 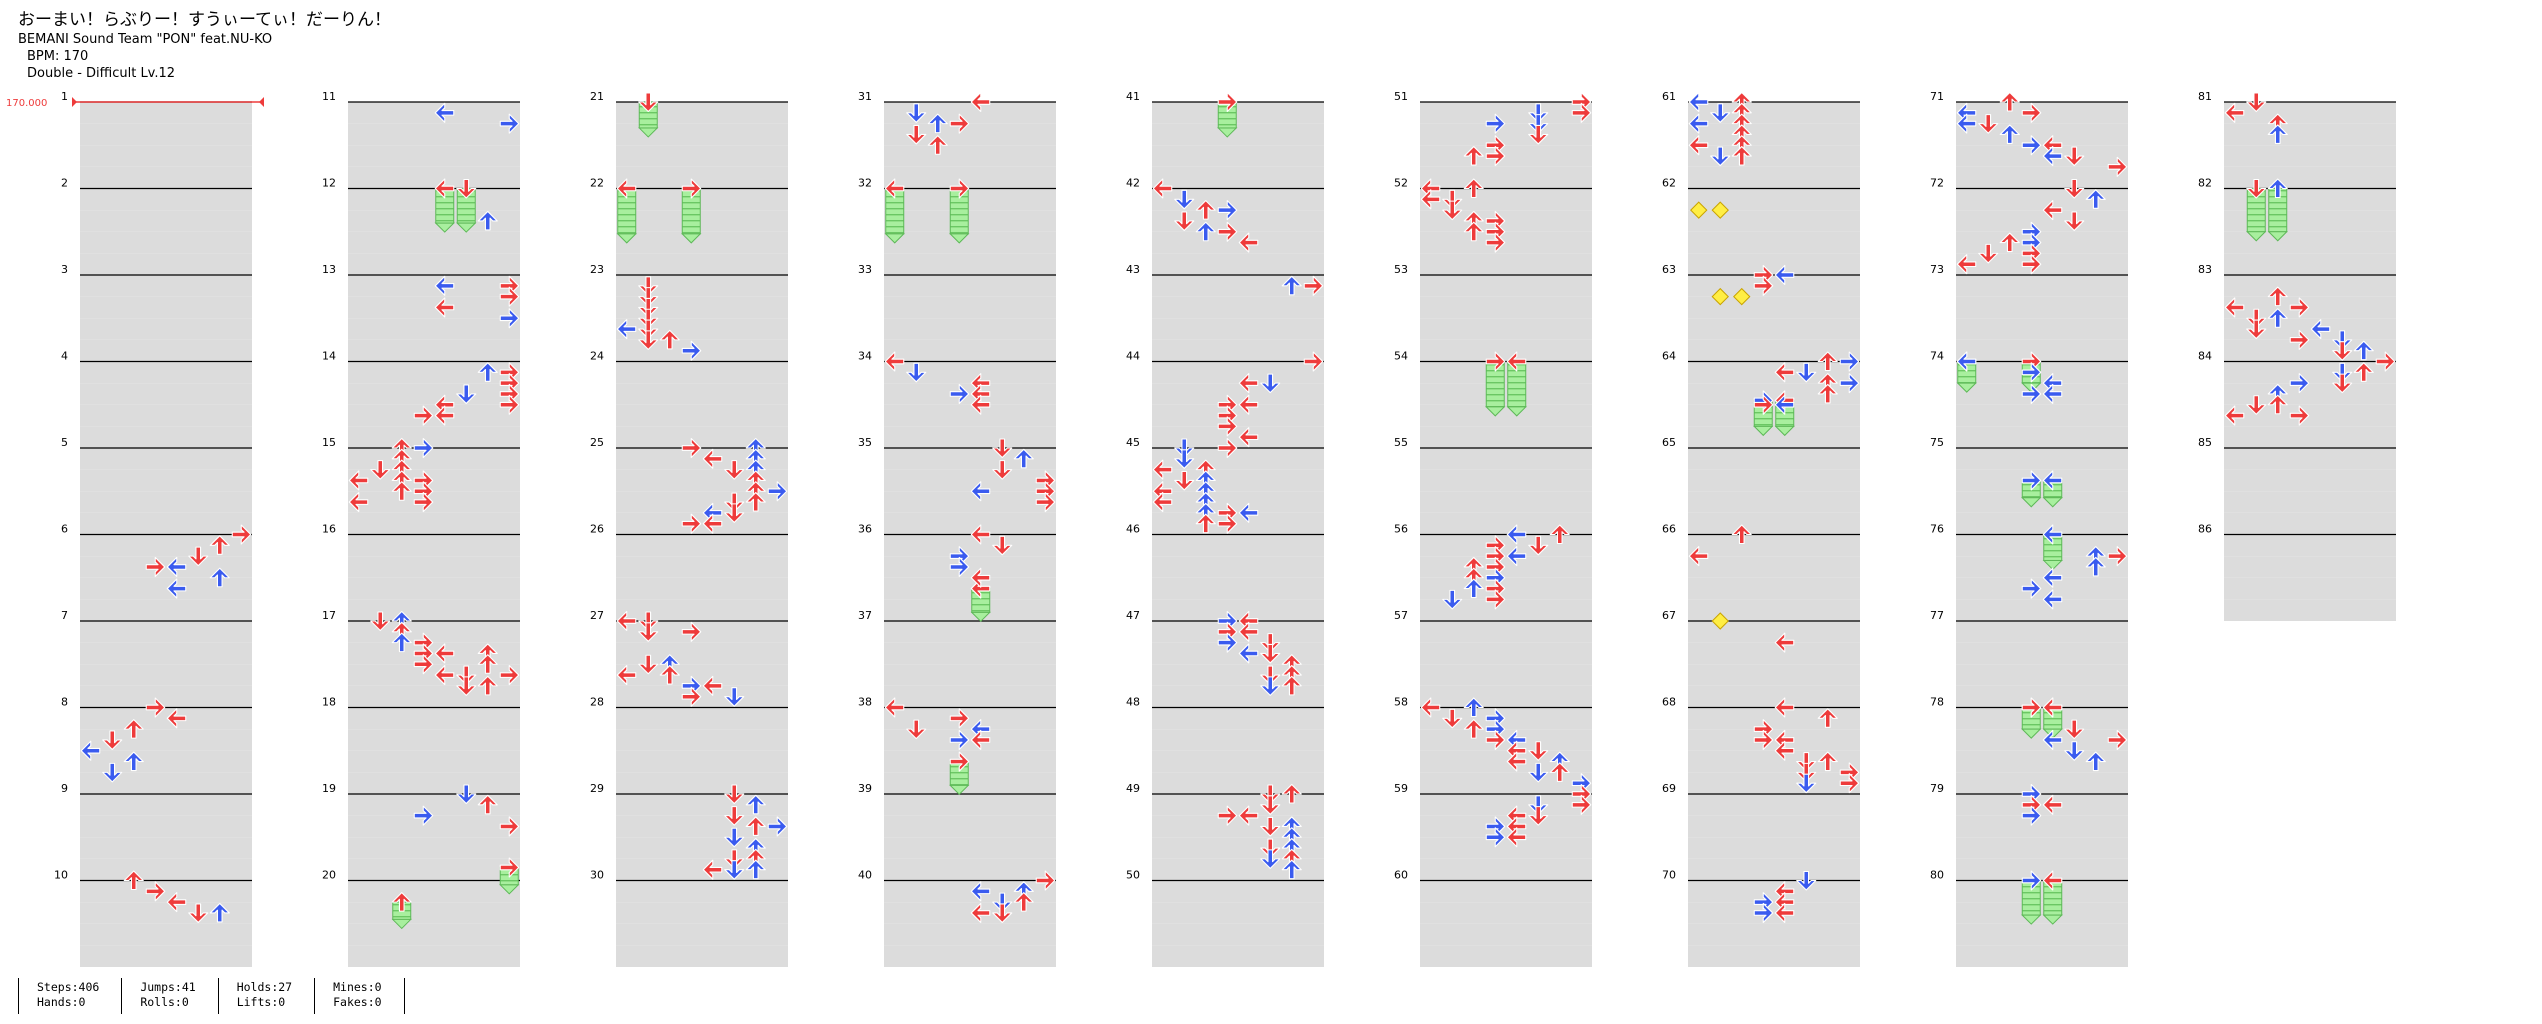 I want to click on stat-rolls: Rolls:0, so click(x=164, y=1002).